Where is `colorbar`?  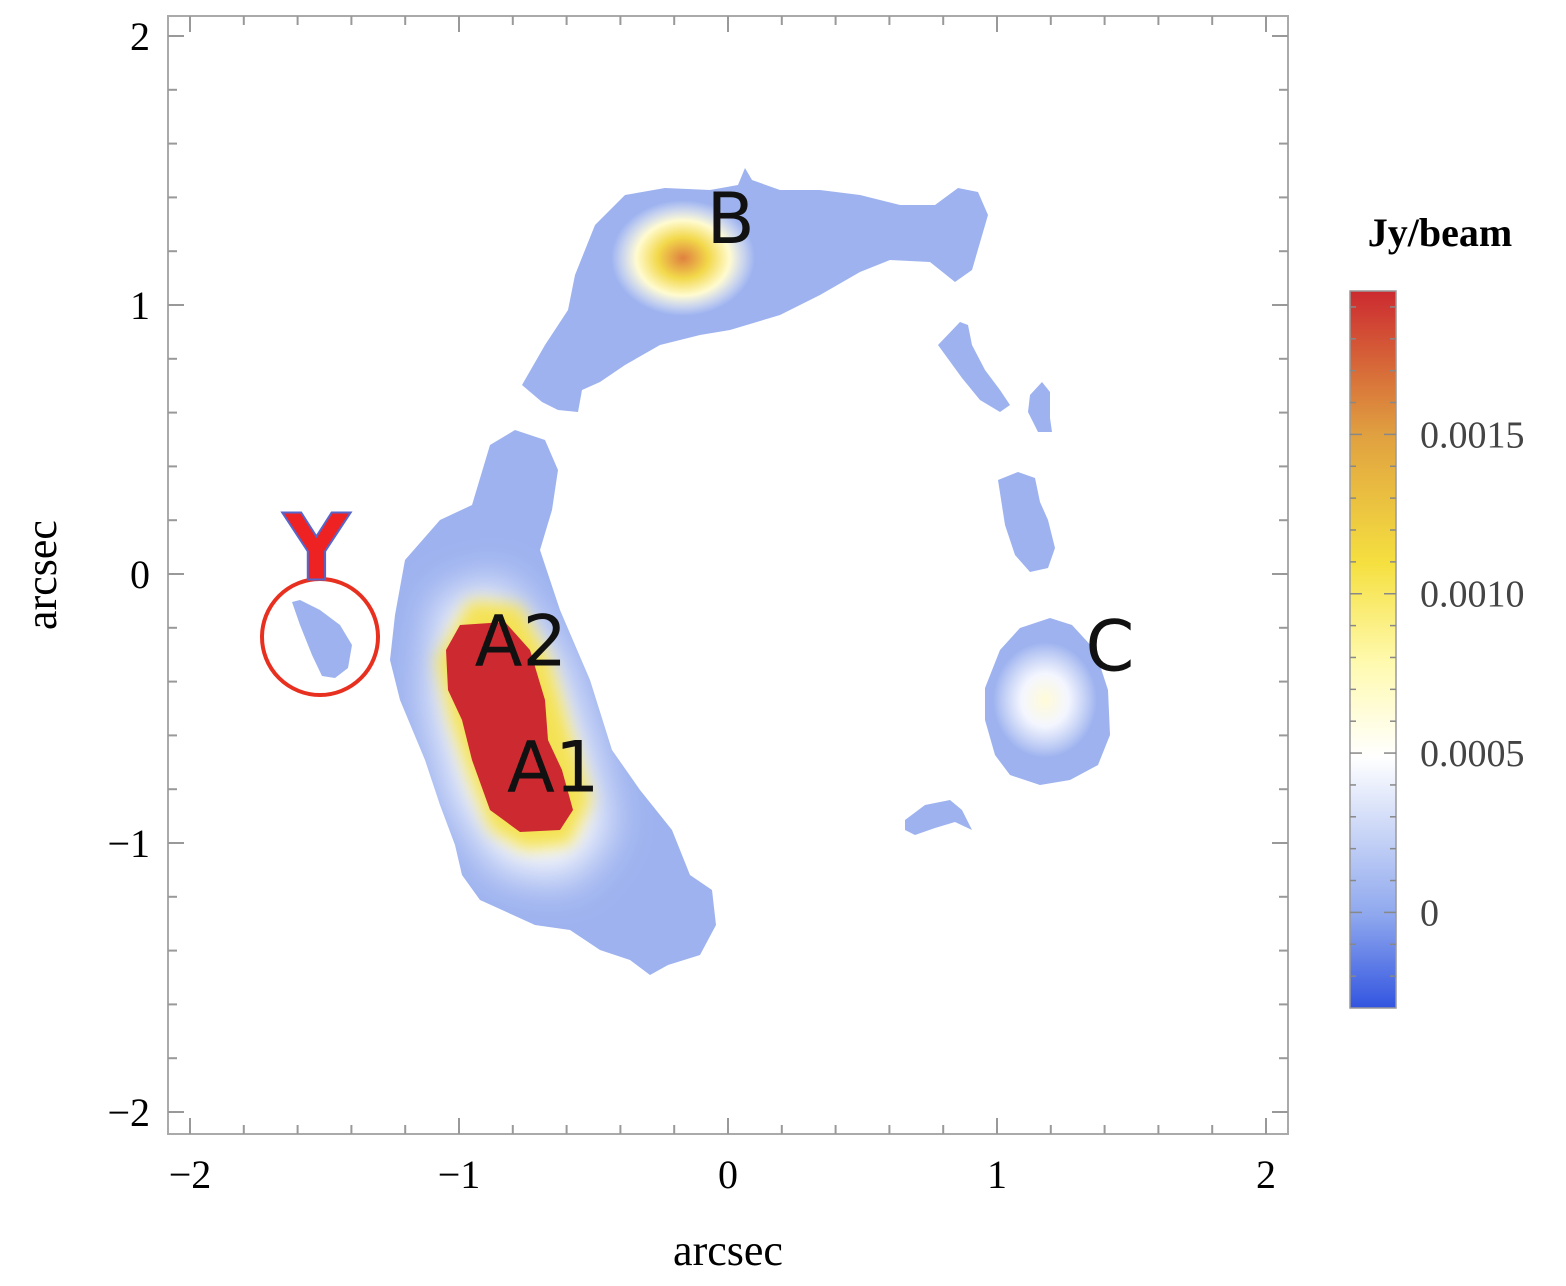 colorbar is located at coordinates (1373, 649).